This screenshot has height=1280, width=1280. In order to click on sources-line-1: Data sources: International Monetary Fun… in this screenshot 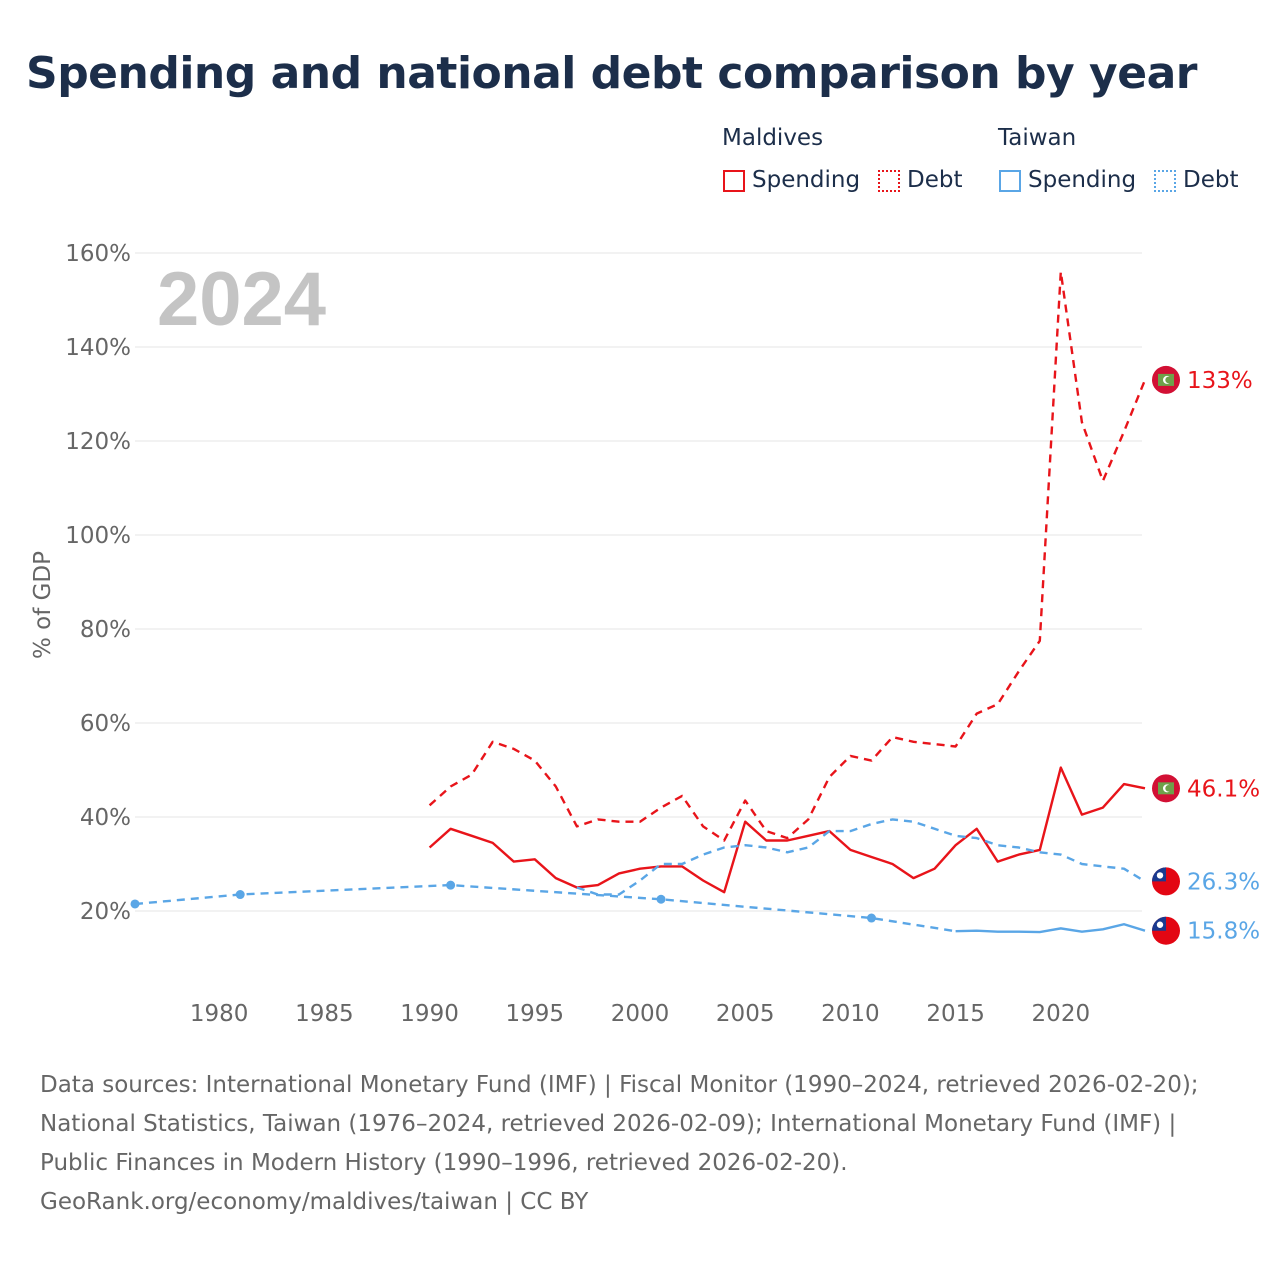, I will do `click(619, 1085)`.